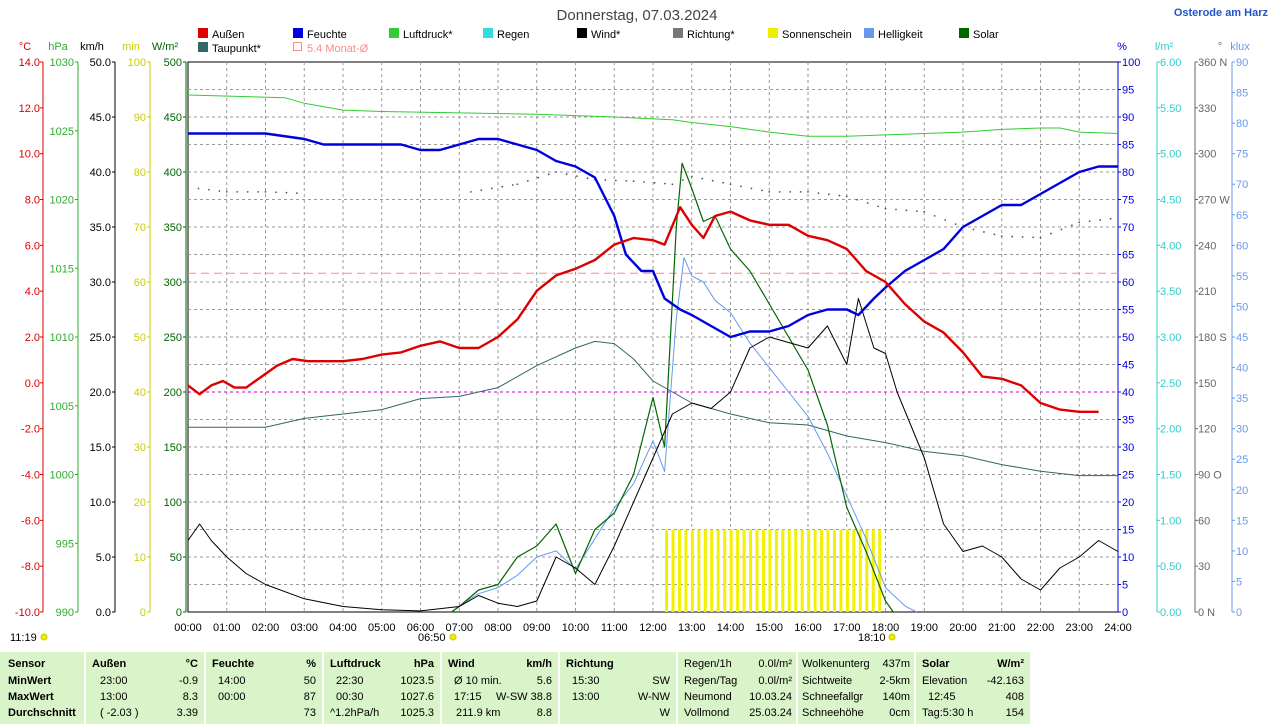 The width and height of the screenshot is (1274, 724). I want to click on brightness-tick-label: 55, so click(1242, 277).